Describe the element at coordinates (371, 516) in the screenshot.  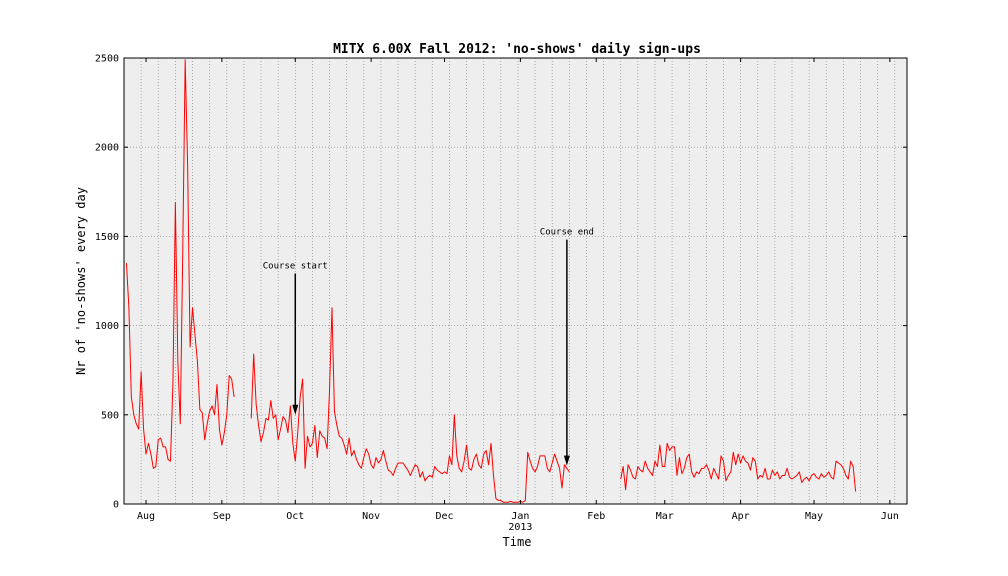
I see `x-tick-label: Nov` at that location.